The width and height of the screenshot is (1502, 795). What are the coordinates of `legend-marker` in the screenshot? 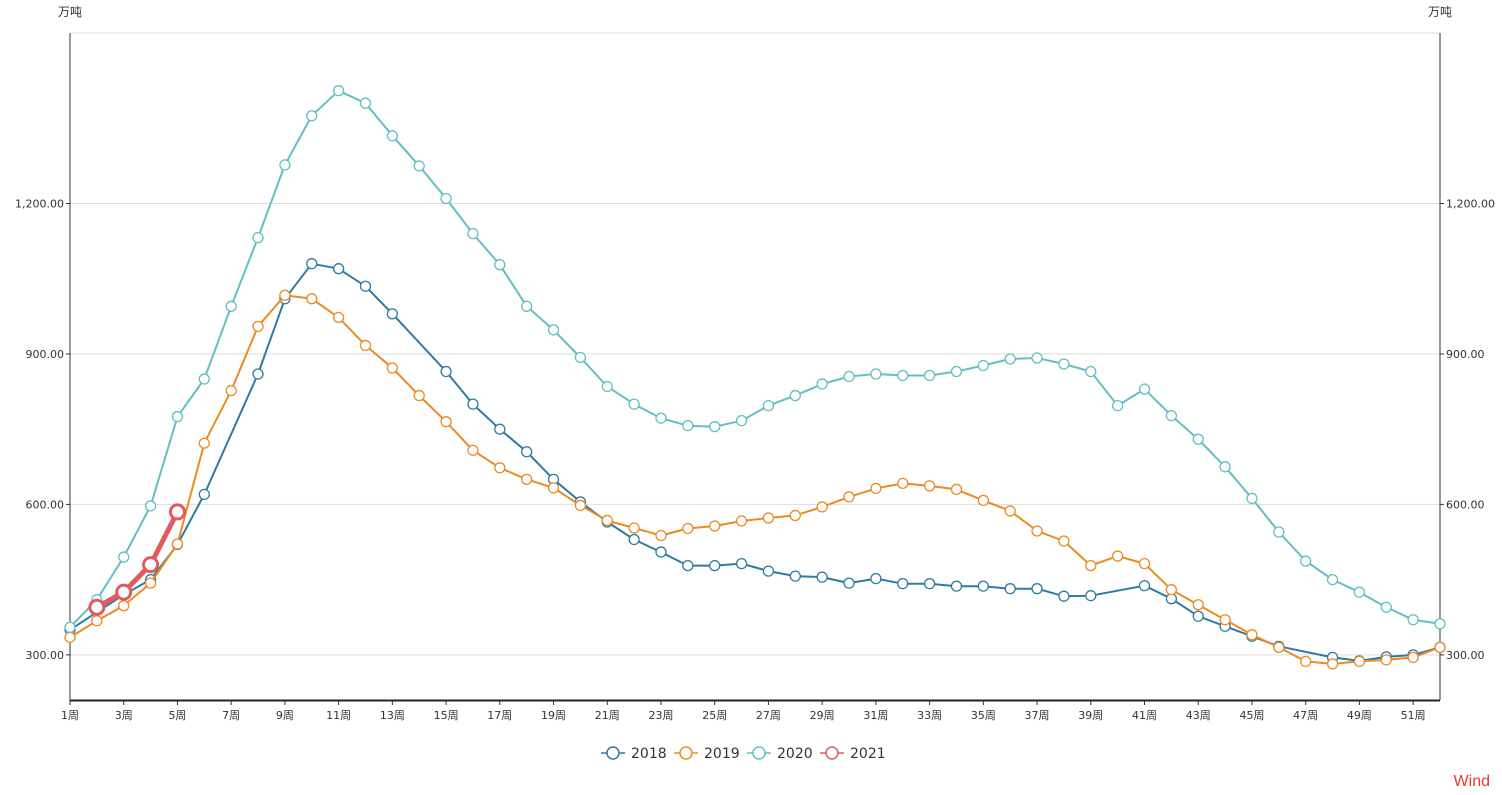 It's located at (759, 753).